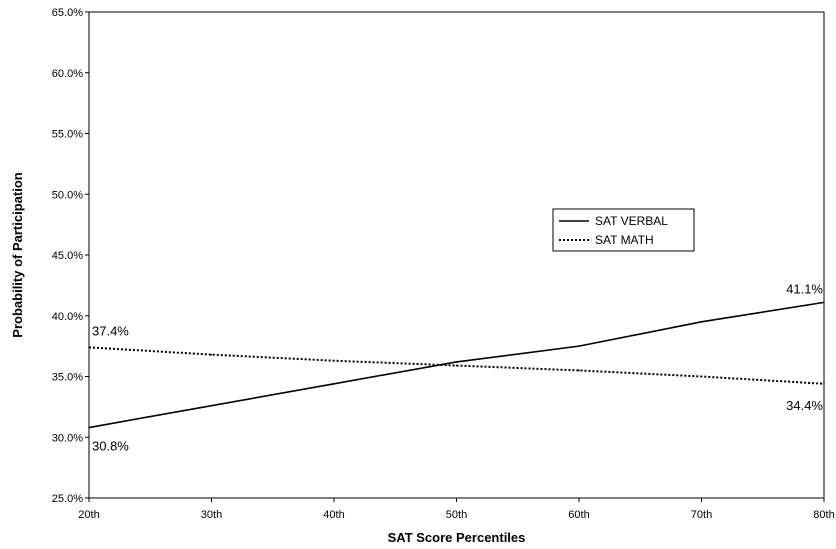 This screenshot has width=836, height=549. Describe the element at coordinates (823, 515) in the screenshot. I see `x-tick-label: 80th` at that location.